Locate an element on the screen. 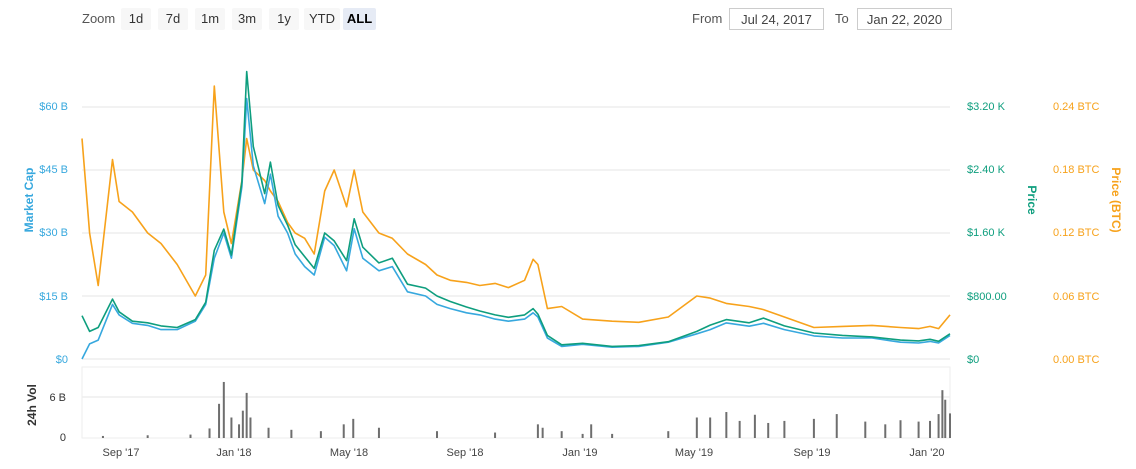  btc-tick-label: 0.24 BTC is located at coordinates (1076, 107).